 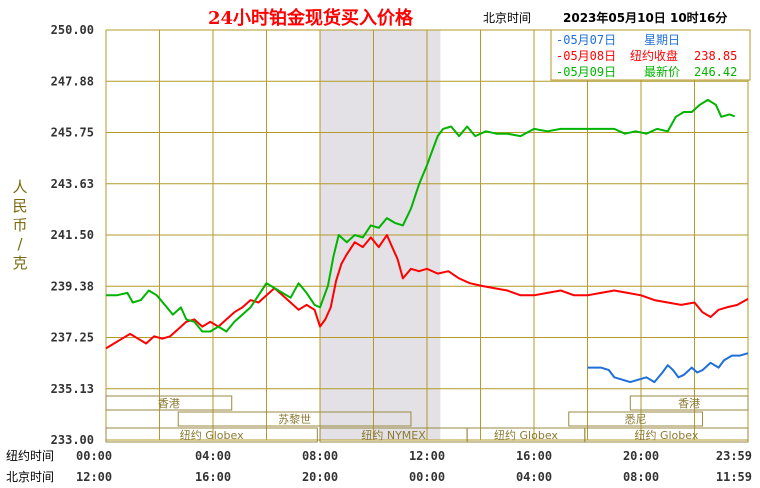 I want to click on y-tick-label: 245.75, so click(x=72, y=133).